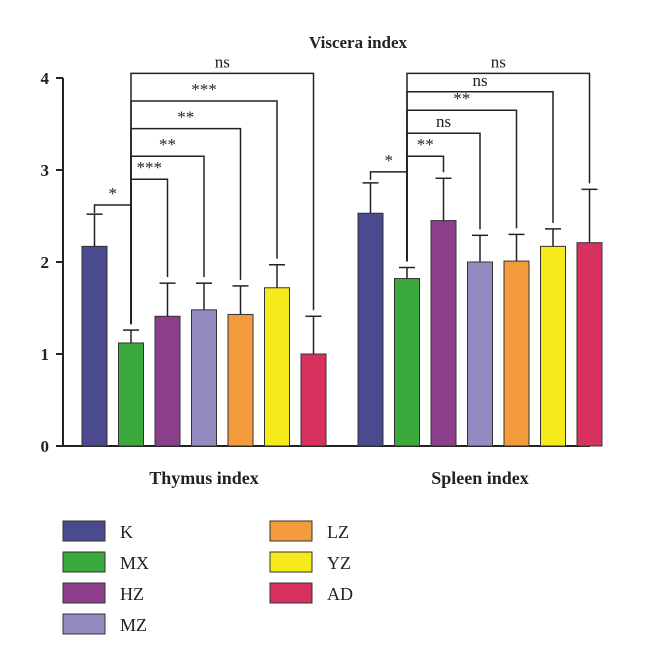 The width and height of the screenshot is (650, 660). I want to click on y-tick-label: 2, so click(45, 262).